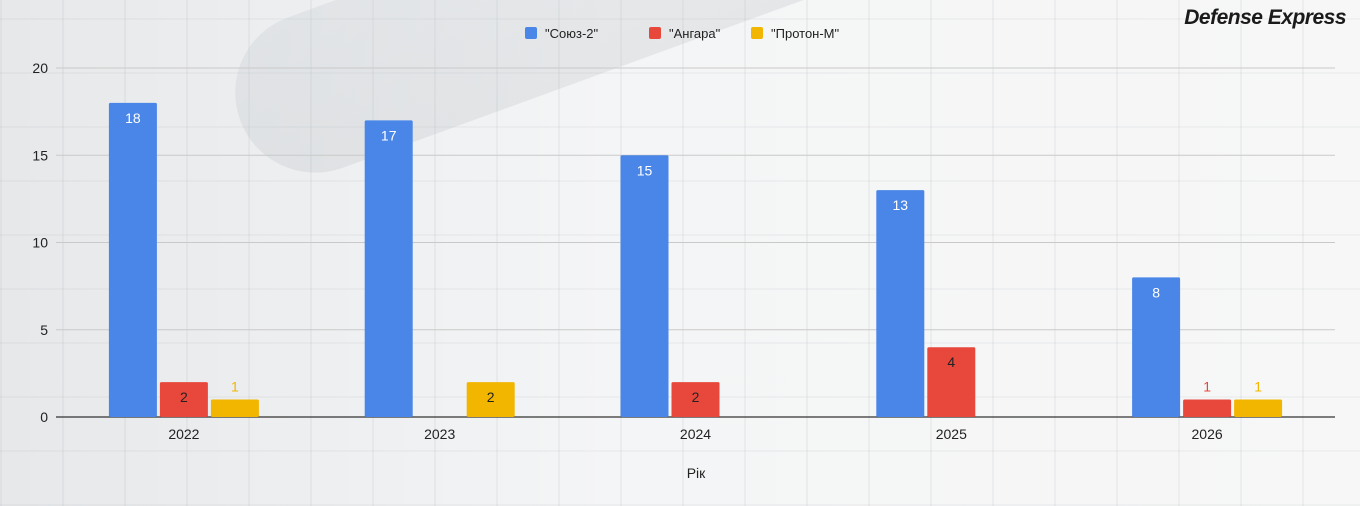 This screenshot has height=506, width=1360. What do you see at coordinates (1207, 434) in the screenshot?
I see `x-tick-label: 2026` at bounding box center [1207, 434].